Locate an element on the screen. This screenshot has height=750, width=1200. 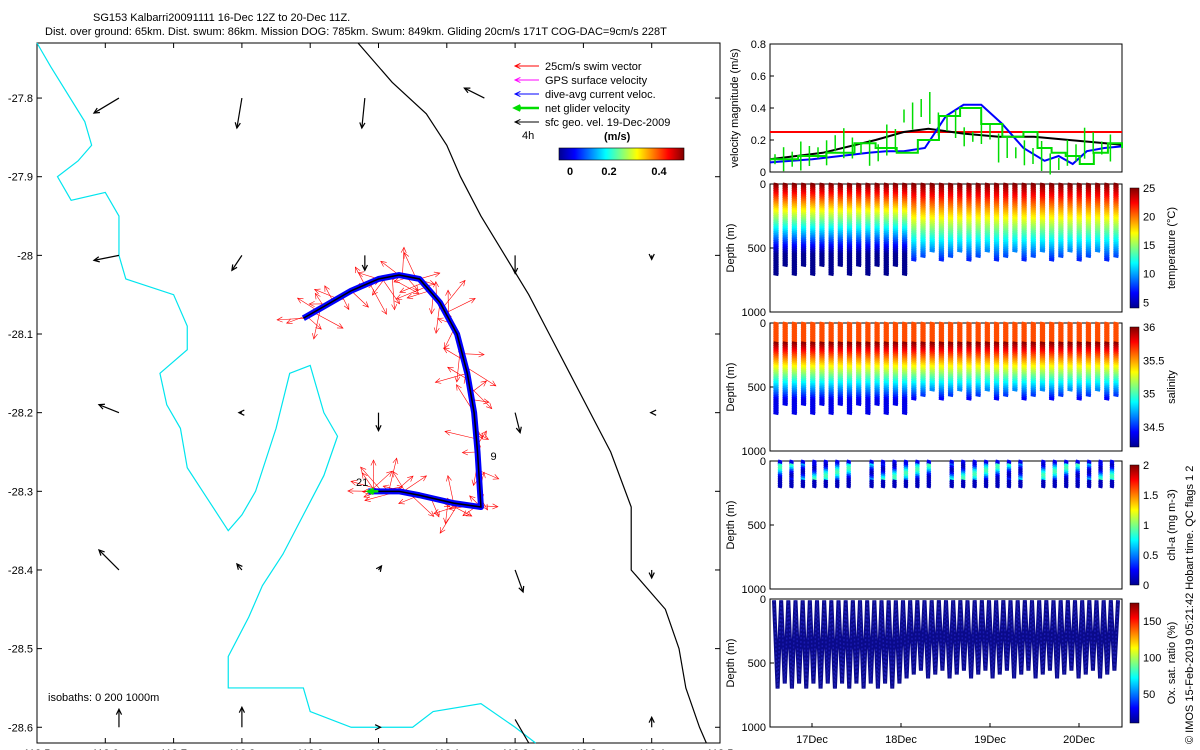
swim-arrow is located at coordinates (411, 293).